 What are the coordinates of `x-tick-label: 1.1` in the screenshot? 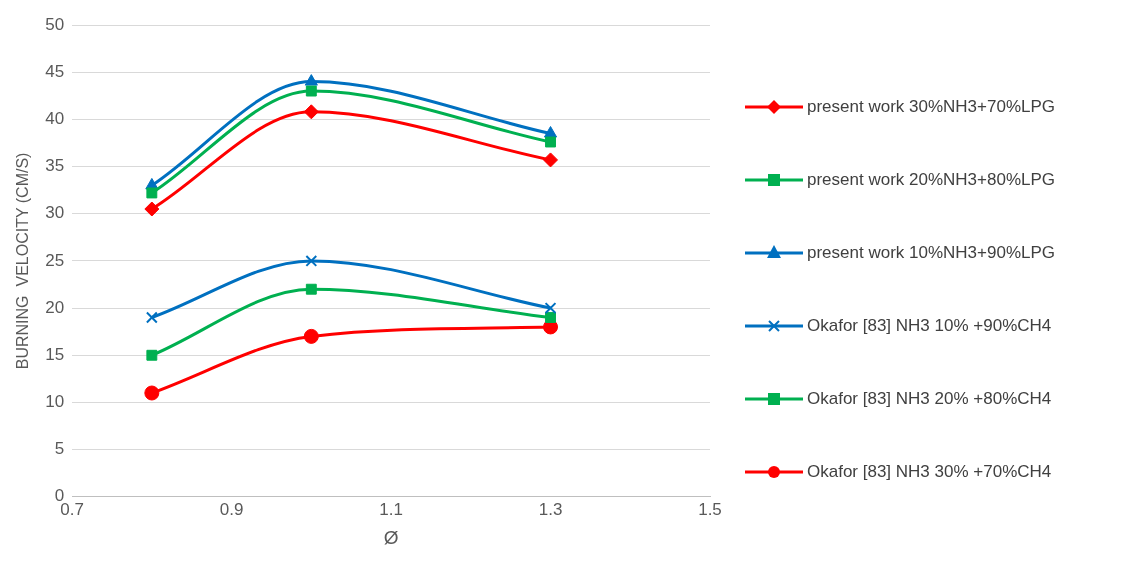 It's located at (391, 509).